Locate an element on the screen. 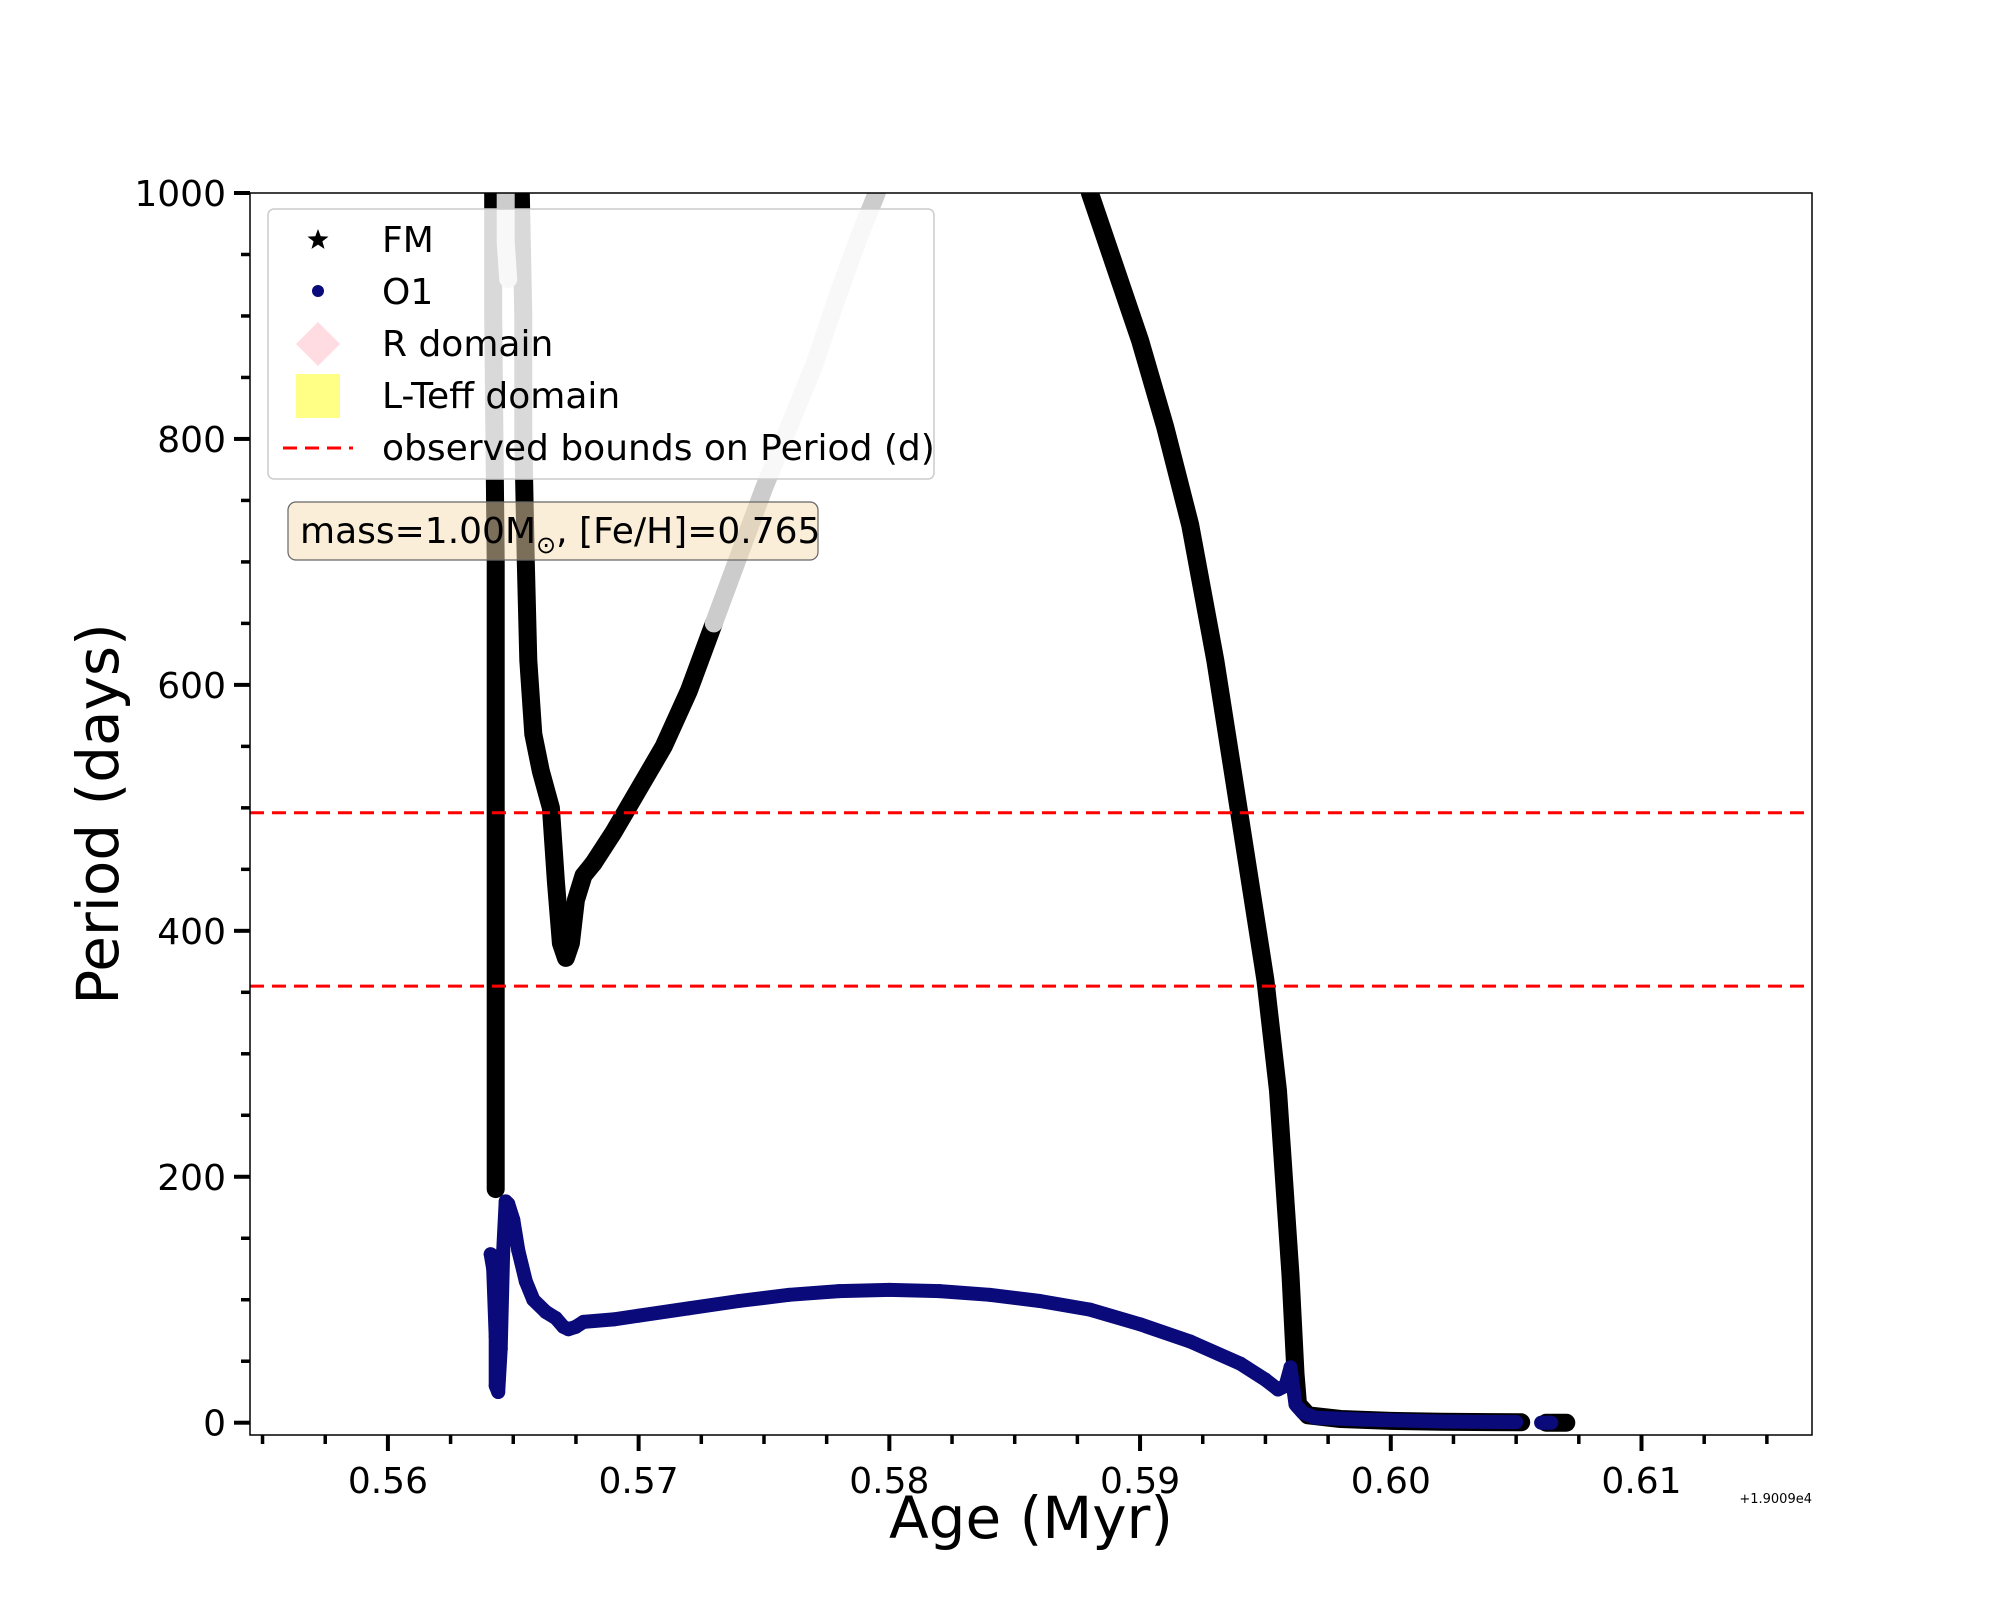  y-tick-label: 0 is located at coordinates (214, 1424).